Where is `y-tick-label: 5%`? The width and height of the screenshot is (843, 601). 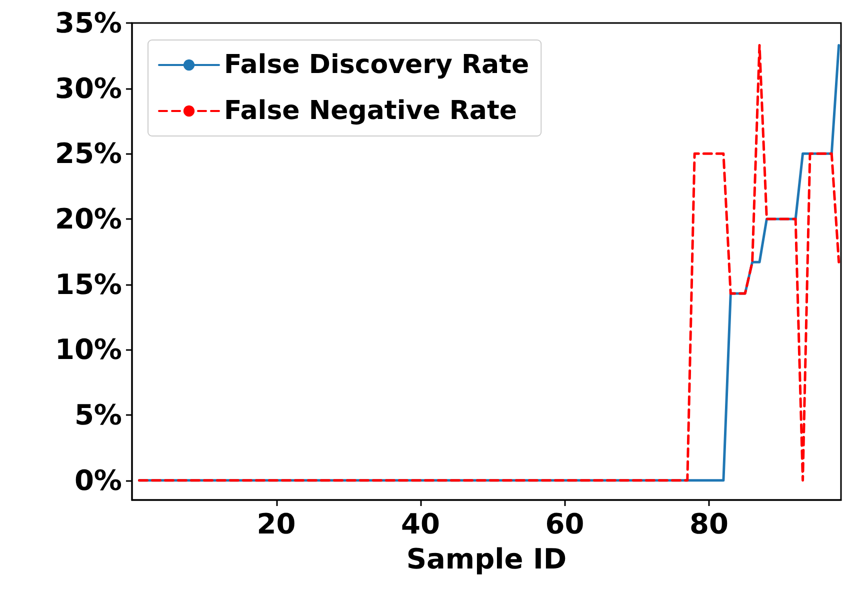 y-tick-label: 5% is located at coordinates (98, 415).